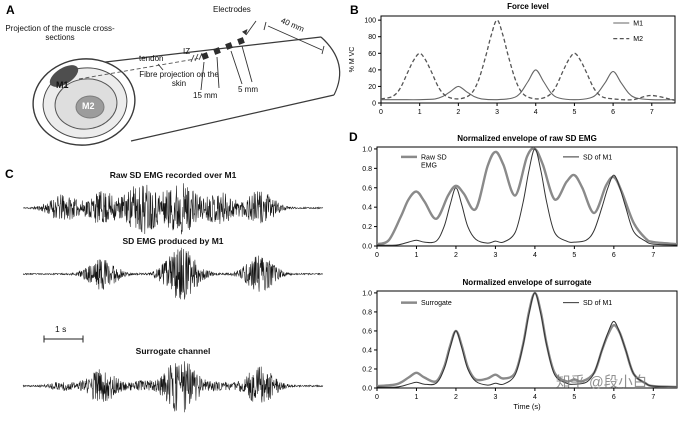 This screenshot has width=685, height=424. What do you see at coordinates (196, 57) in the screenshot?
I see `innervation-zone-marks` at bounding box center [196, 57].